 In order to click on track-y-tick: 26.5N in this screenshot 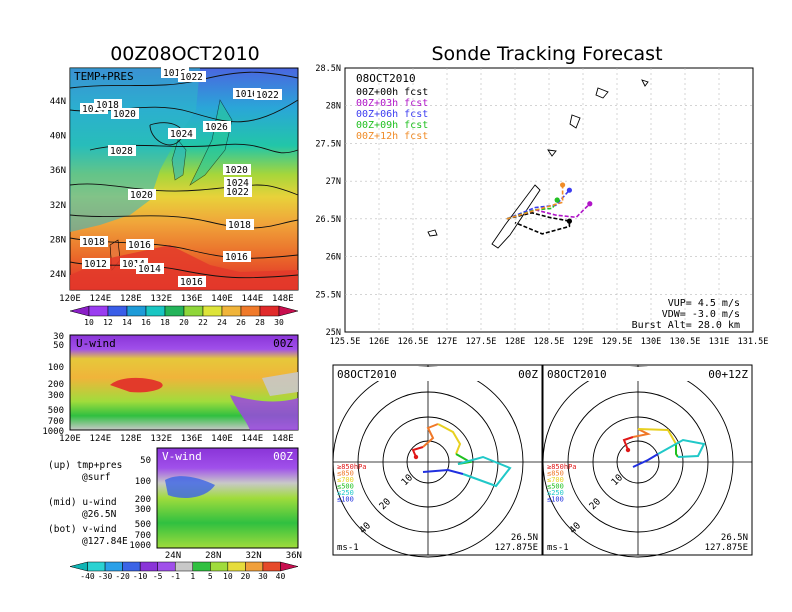, I will do `click(328, 220)`.